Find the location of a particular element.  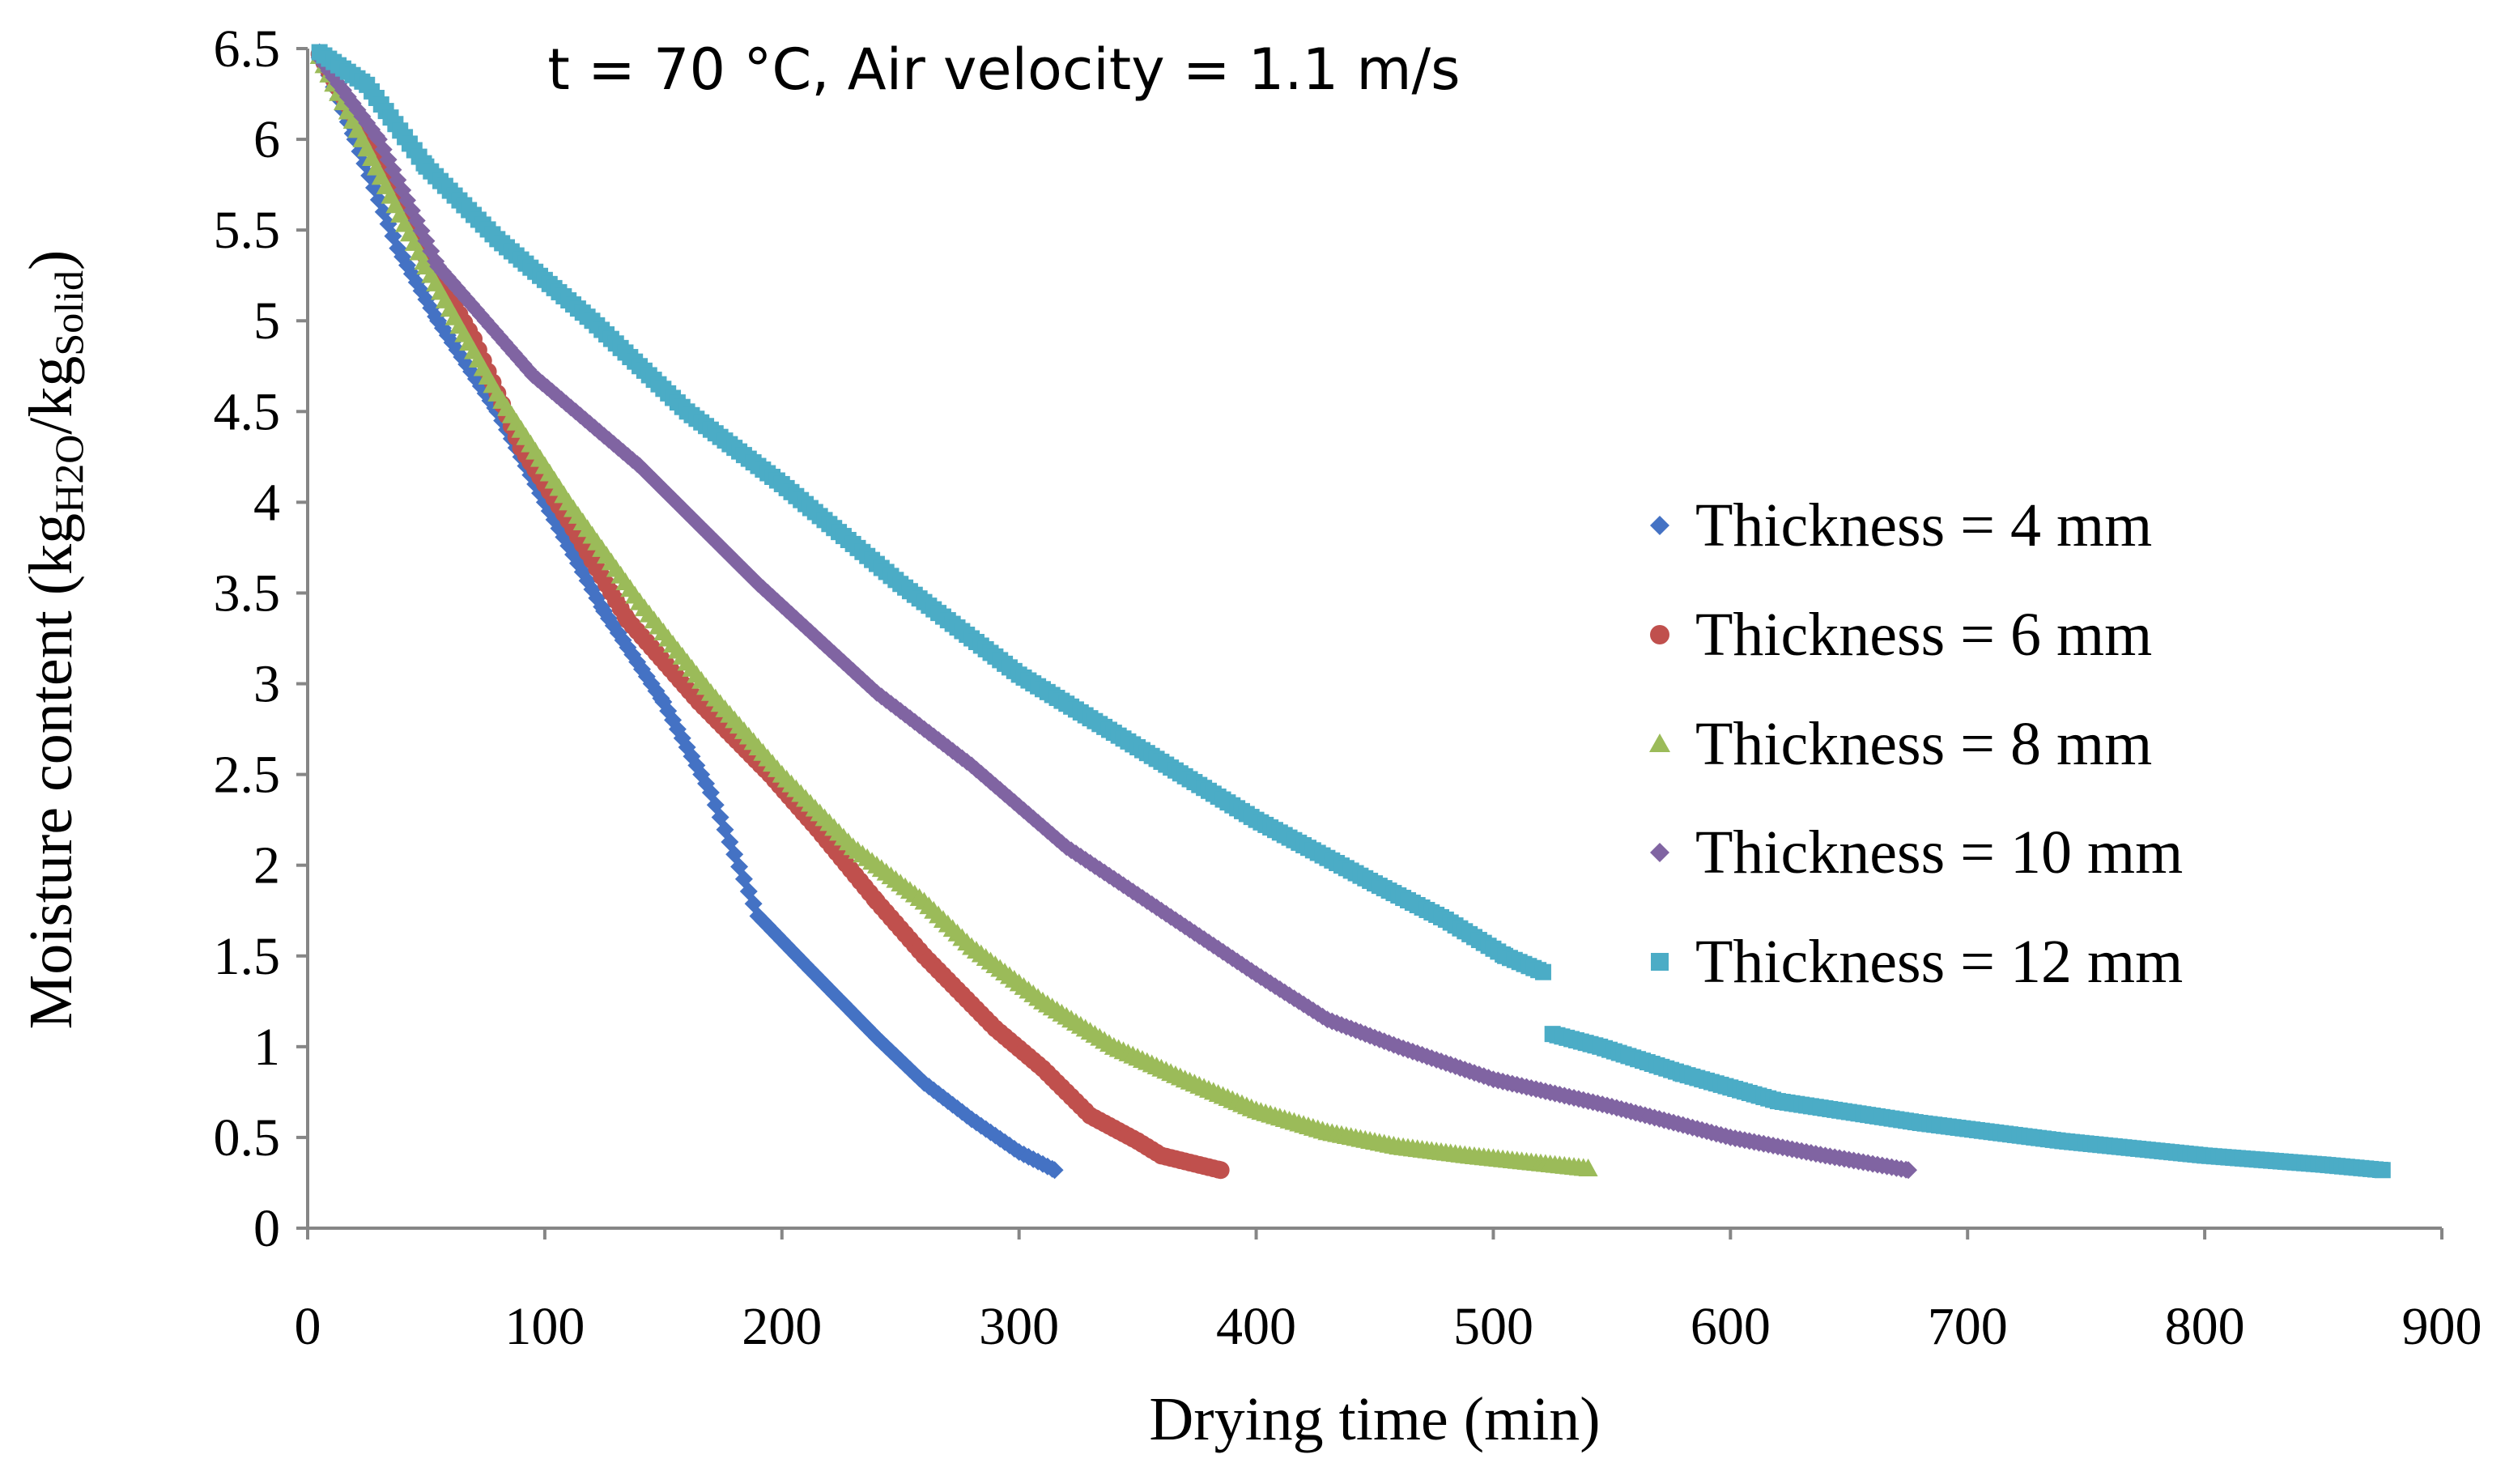

y-tick-label: 2 is located at coordinates (266, 865).